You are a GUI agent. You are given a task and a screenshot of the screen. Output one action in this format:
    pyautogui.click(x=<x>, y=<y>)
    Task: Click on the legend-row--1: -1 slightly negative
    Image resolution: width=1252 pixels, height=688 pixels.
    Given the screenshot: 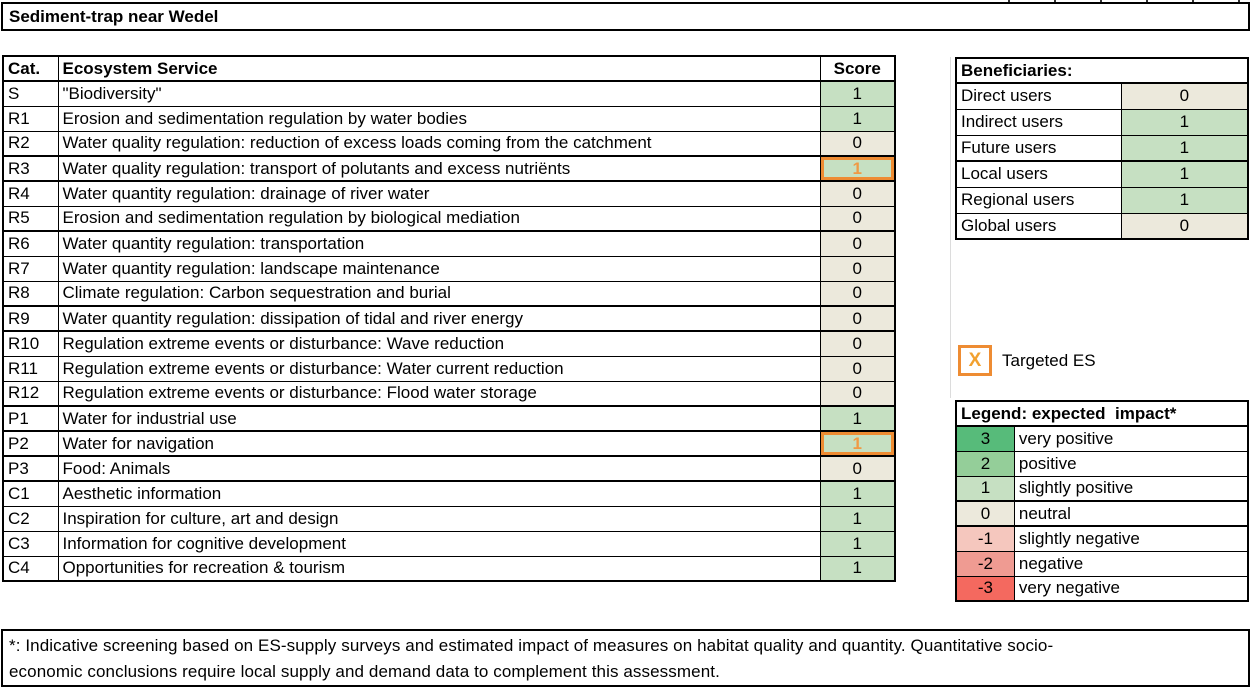 What is the action you would take?
    pyautogui.click(x=1102, y=538)
    